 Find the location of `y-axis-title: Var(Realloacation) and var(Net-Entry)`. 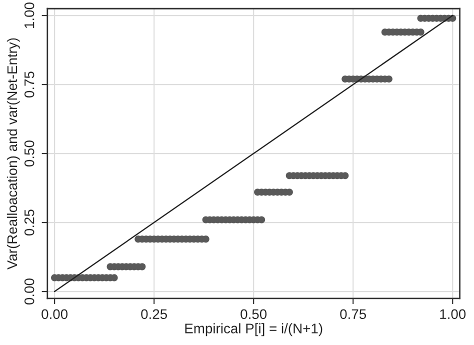

y-axis-title: Var(Realloacation) and var(Net-Entry) is located at coordinates (13, 154).